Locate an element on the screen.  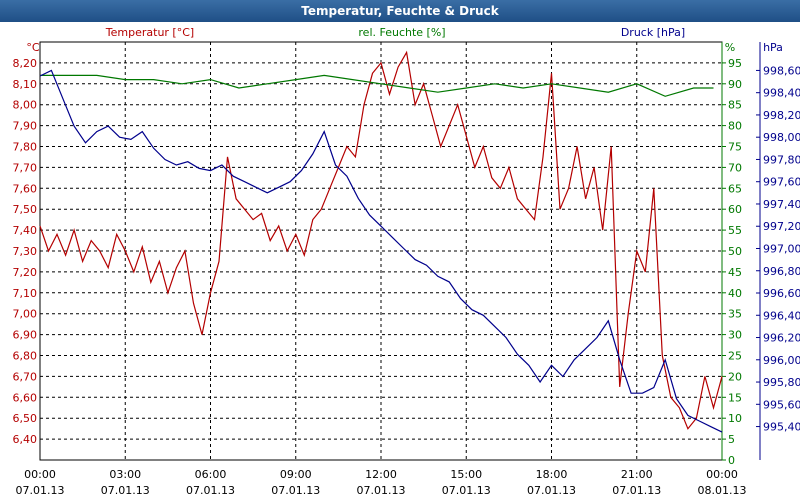
pressure-axis-title: Druck [hPa] is located at coordinates (653, 32).